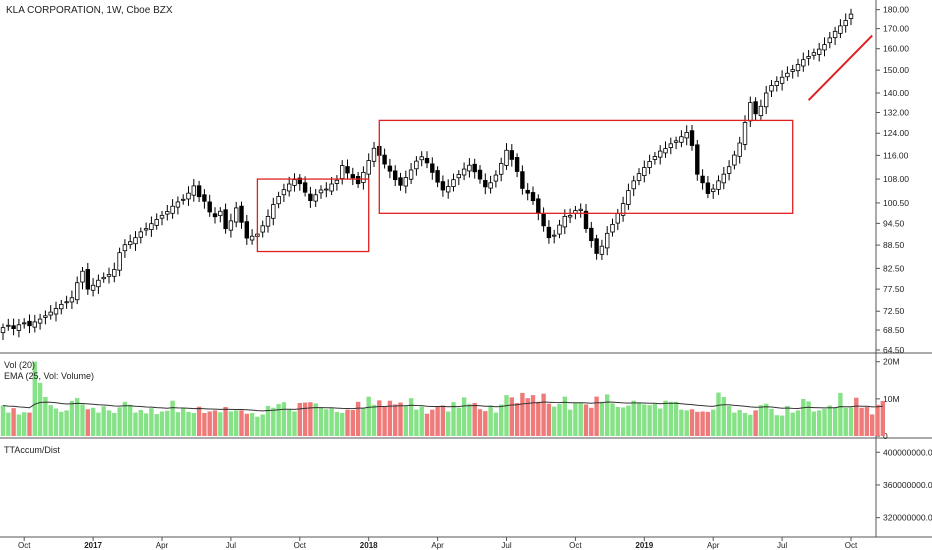 This screenshot has height=550, width=932. I want to click on trend-line, so click(840, 67).